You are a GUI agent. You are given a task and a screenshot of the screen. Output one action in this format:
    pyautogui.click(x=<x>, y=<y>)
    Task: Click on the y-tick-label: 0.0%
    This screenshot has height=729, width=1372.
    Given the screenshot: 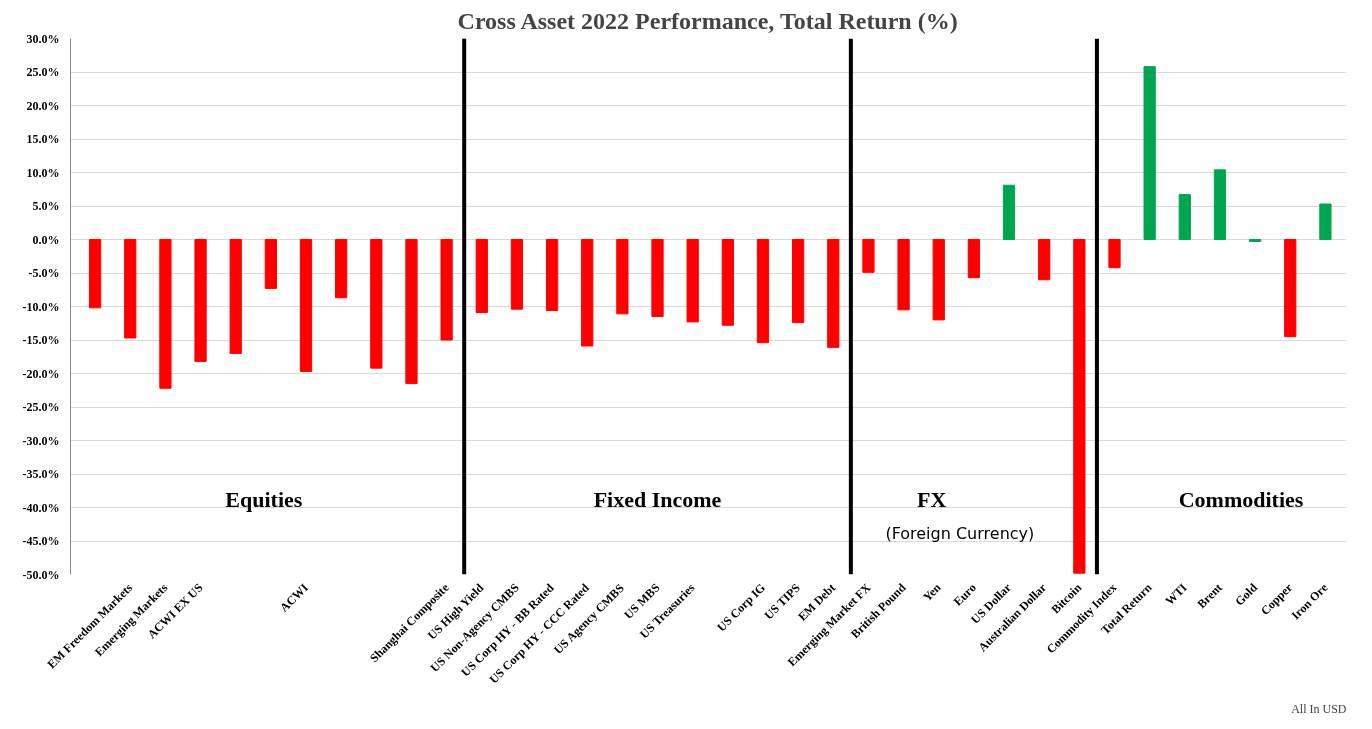 What is the action you would take?
    pyautogui.click(x=46, y=239)
    